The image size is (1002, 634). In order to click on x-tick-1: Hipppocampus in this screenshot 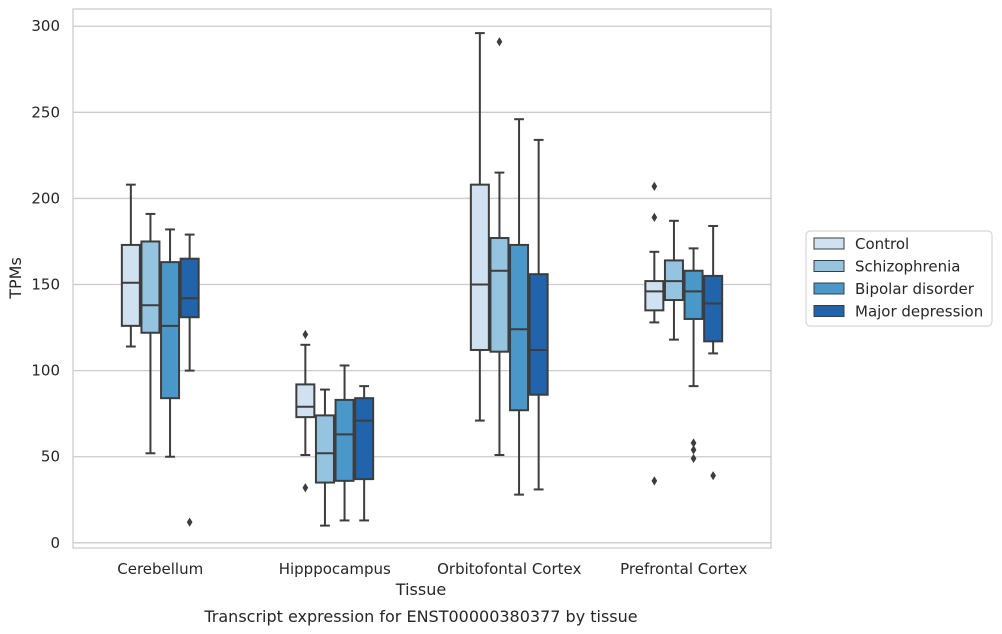, I will do `click(335, 569)`.